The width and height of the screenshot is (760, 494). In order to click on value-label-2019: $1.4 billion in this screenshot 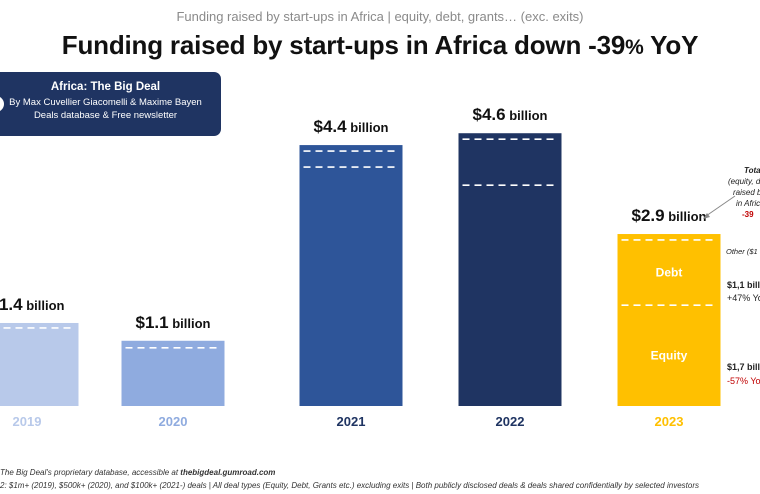, I will do `click(32, 304)`.